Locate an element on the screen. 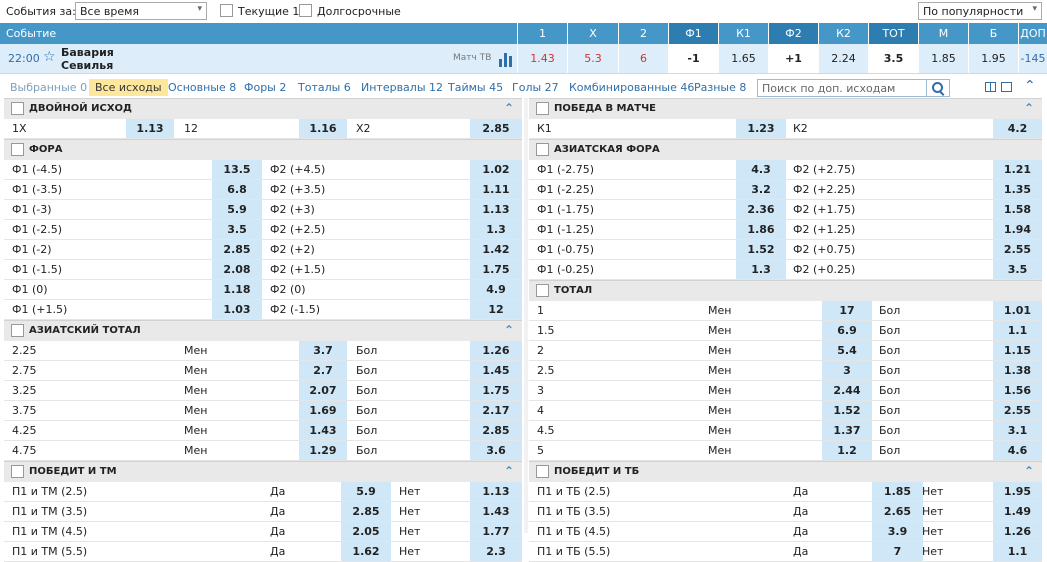 Image resolution: width=1047 pixels, height=562 pixels. odd-cell: 6.9 is located at coordinates (847, 330).